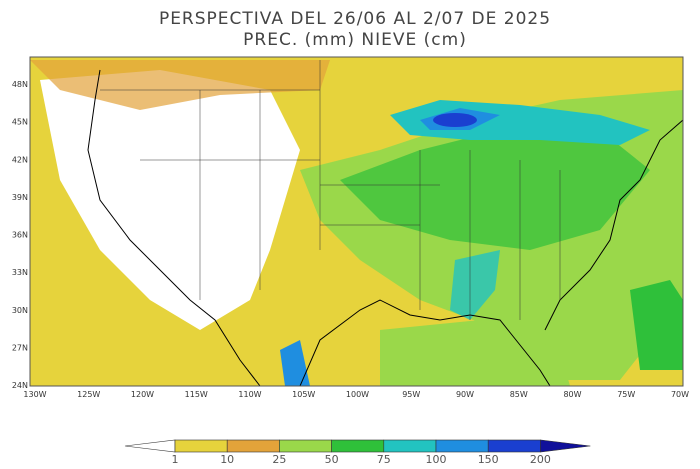  I want to click on lon-label: 110W, so click(249, 394).